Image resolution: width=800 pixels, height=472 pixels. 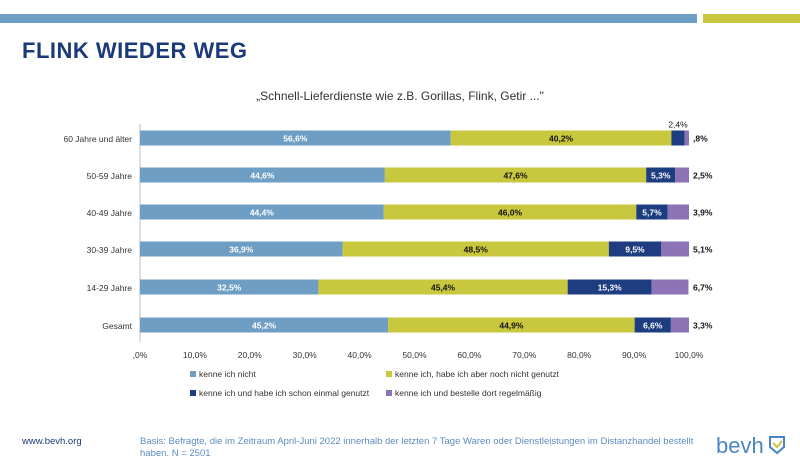 What do you see at coordinates (703, 326) in the screenshot?
I see `data-label: 3,3%` at bounding box center [703, 326].